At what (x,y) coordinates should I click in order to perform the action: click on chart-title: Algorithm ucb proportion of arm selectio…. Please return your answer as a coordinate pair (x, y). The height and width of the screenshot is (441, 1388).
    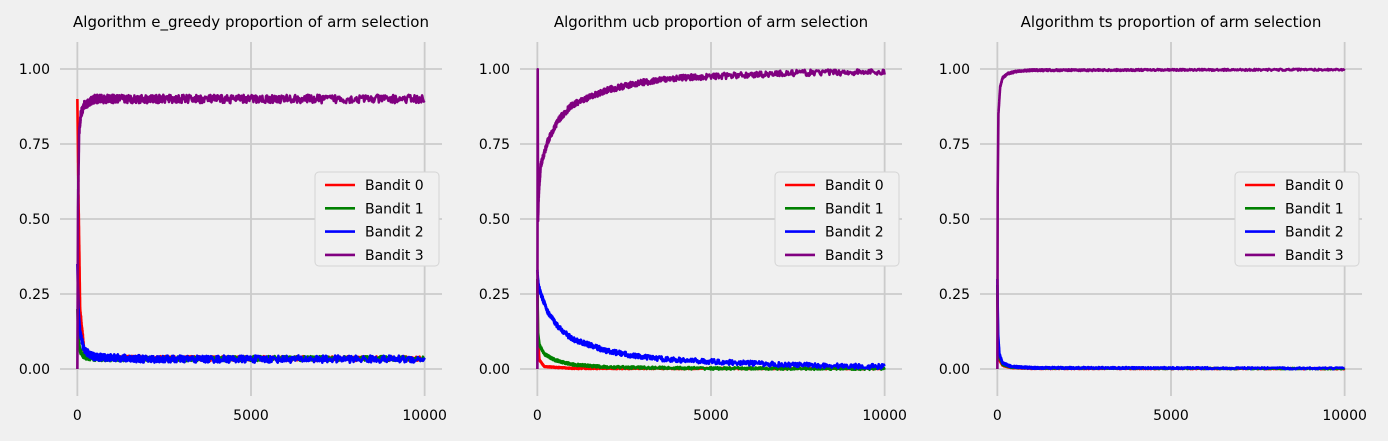
    Looking at the image, I should click on (711, 22).